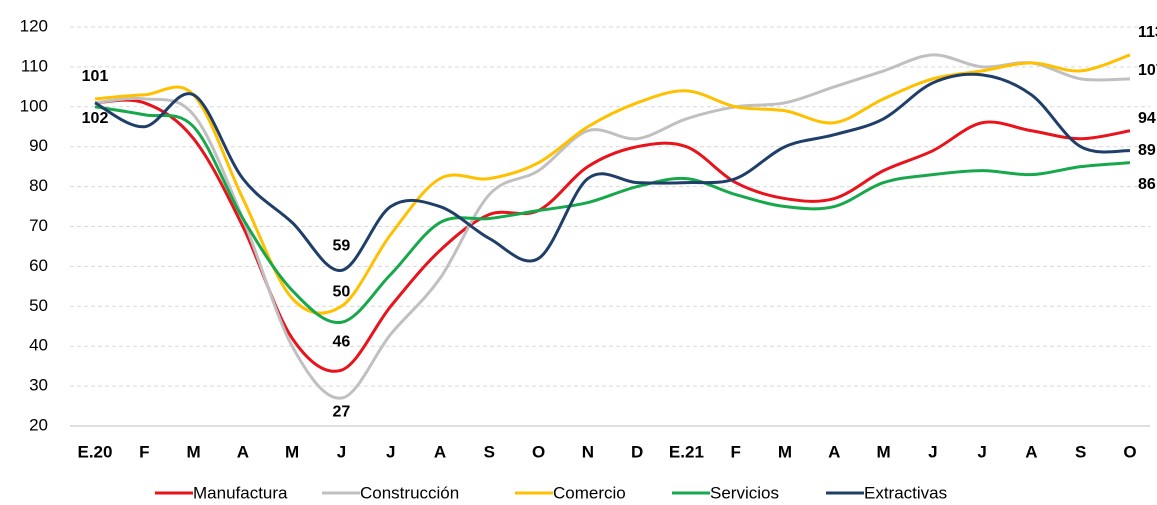  Describe the element at coordinates (637, 451) in the screenshot. I see `x-tick-label: D` at that location.